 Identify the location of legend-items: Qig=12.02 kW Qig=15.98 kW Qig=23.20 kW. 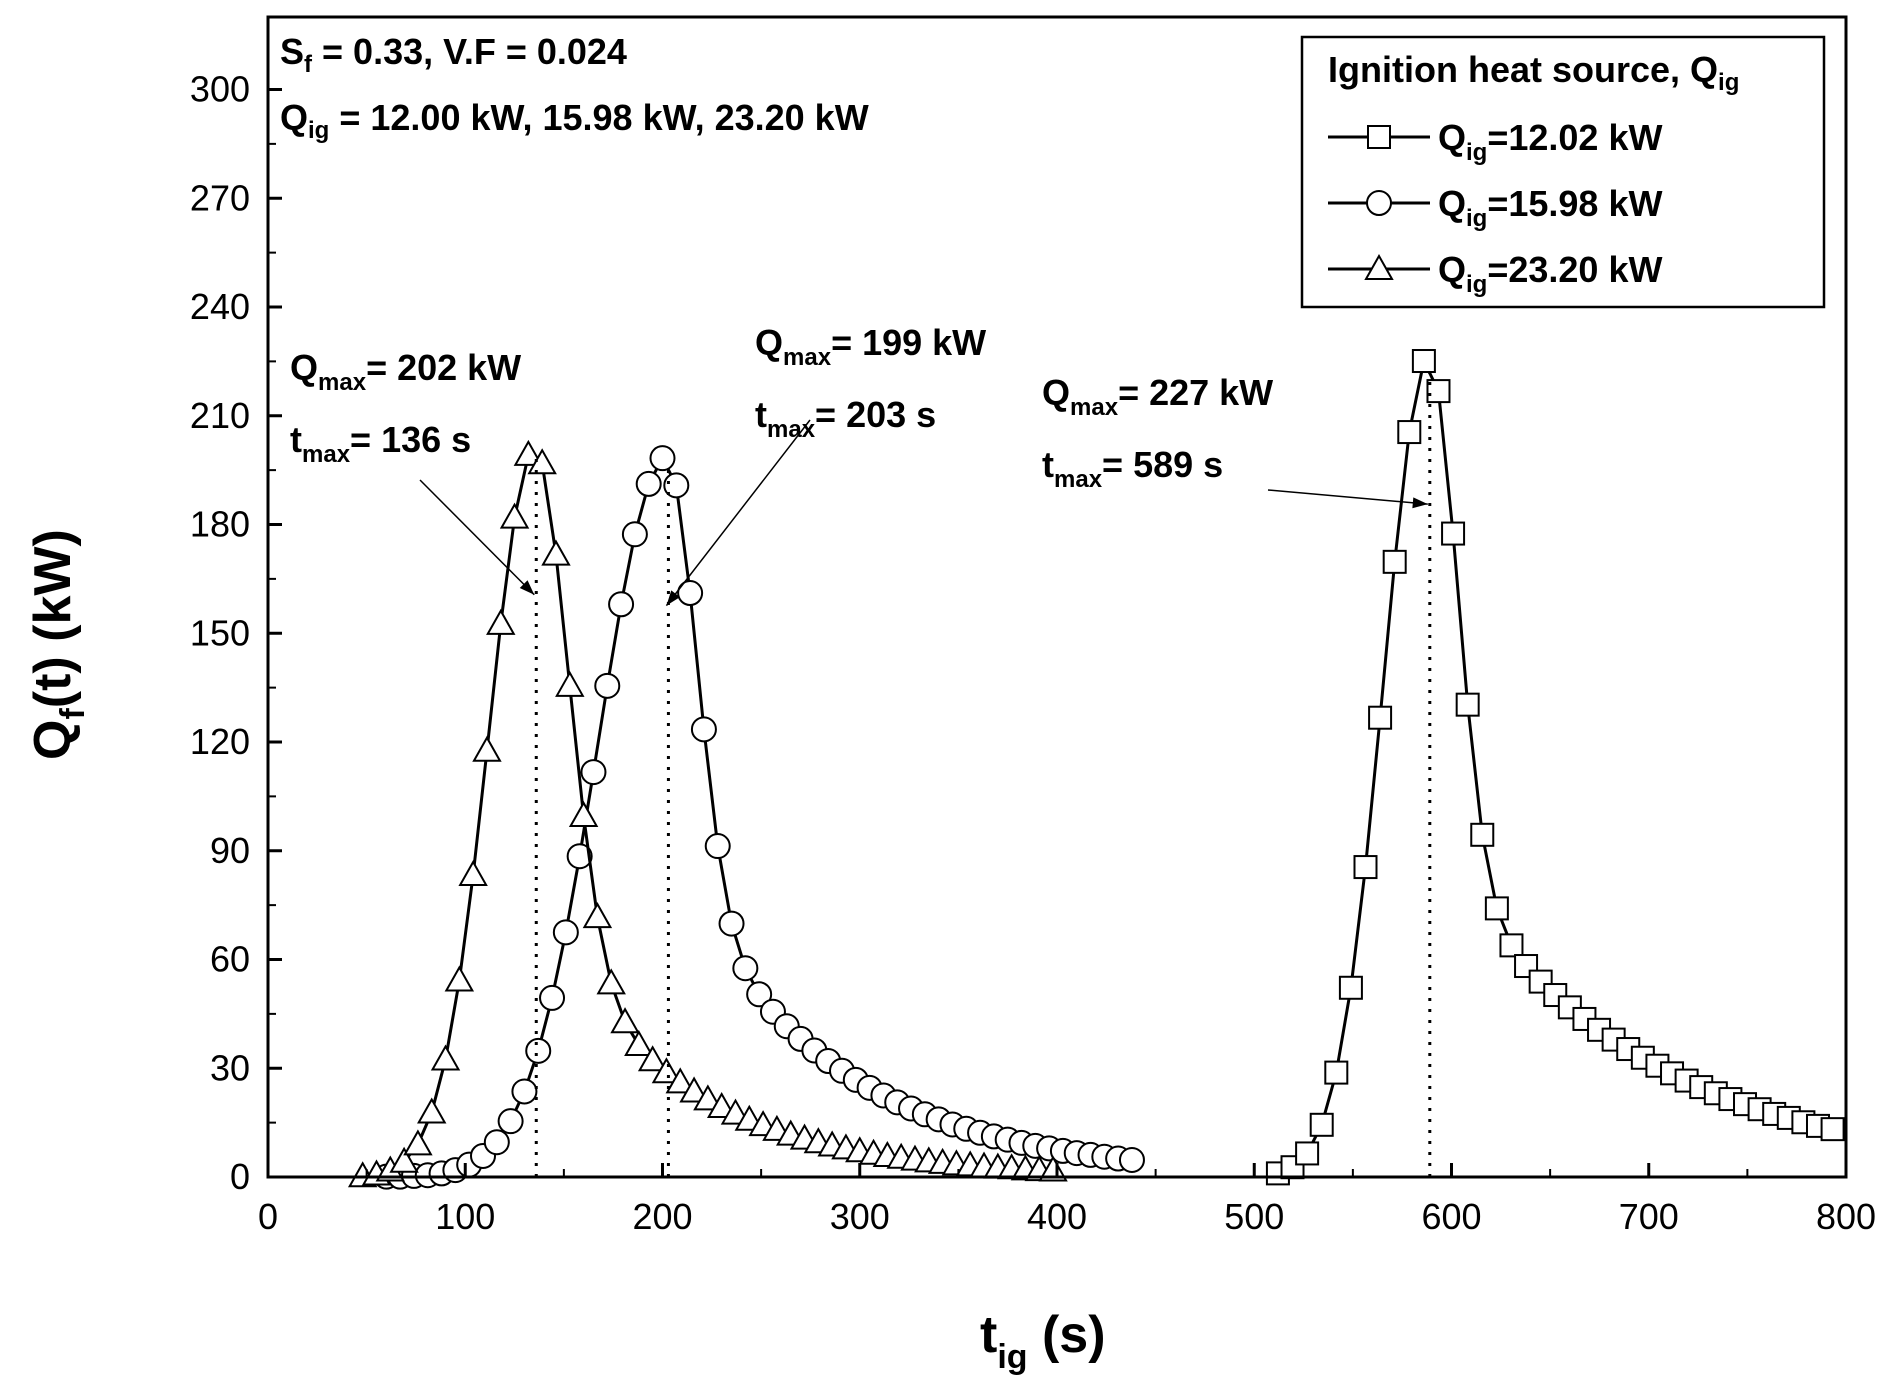
(1495, 207).